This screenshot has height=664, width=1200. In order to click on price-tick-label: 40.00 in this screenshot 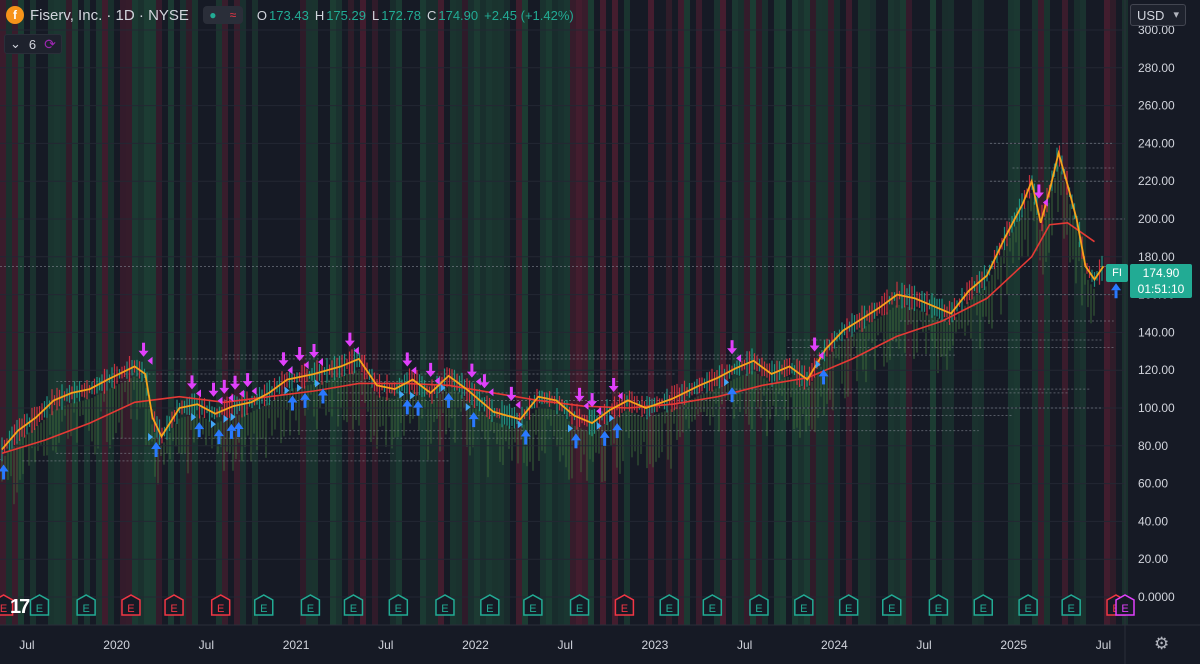, I will do `click(1153, 521)`.